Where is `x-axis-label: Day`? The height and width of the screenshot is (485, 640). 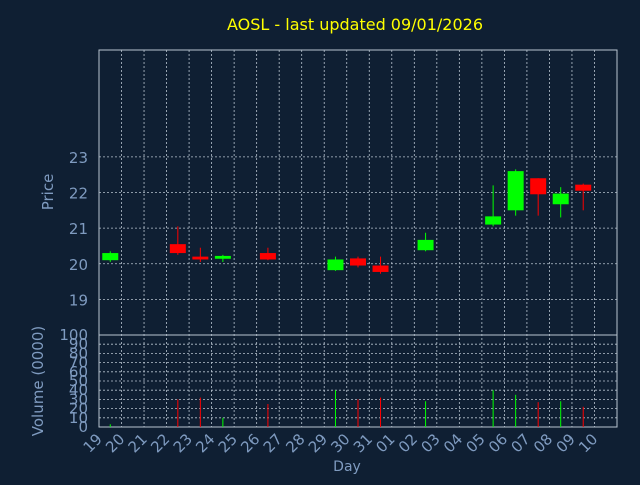
x-axis-label: Day is located at coordinates (347, 467).